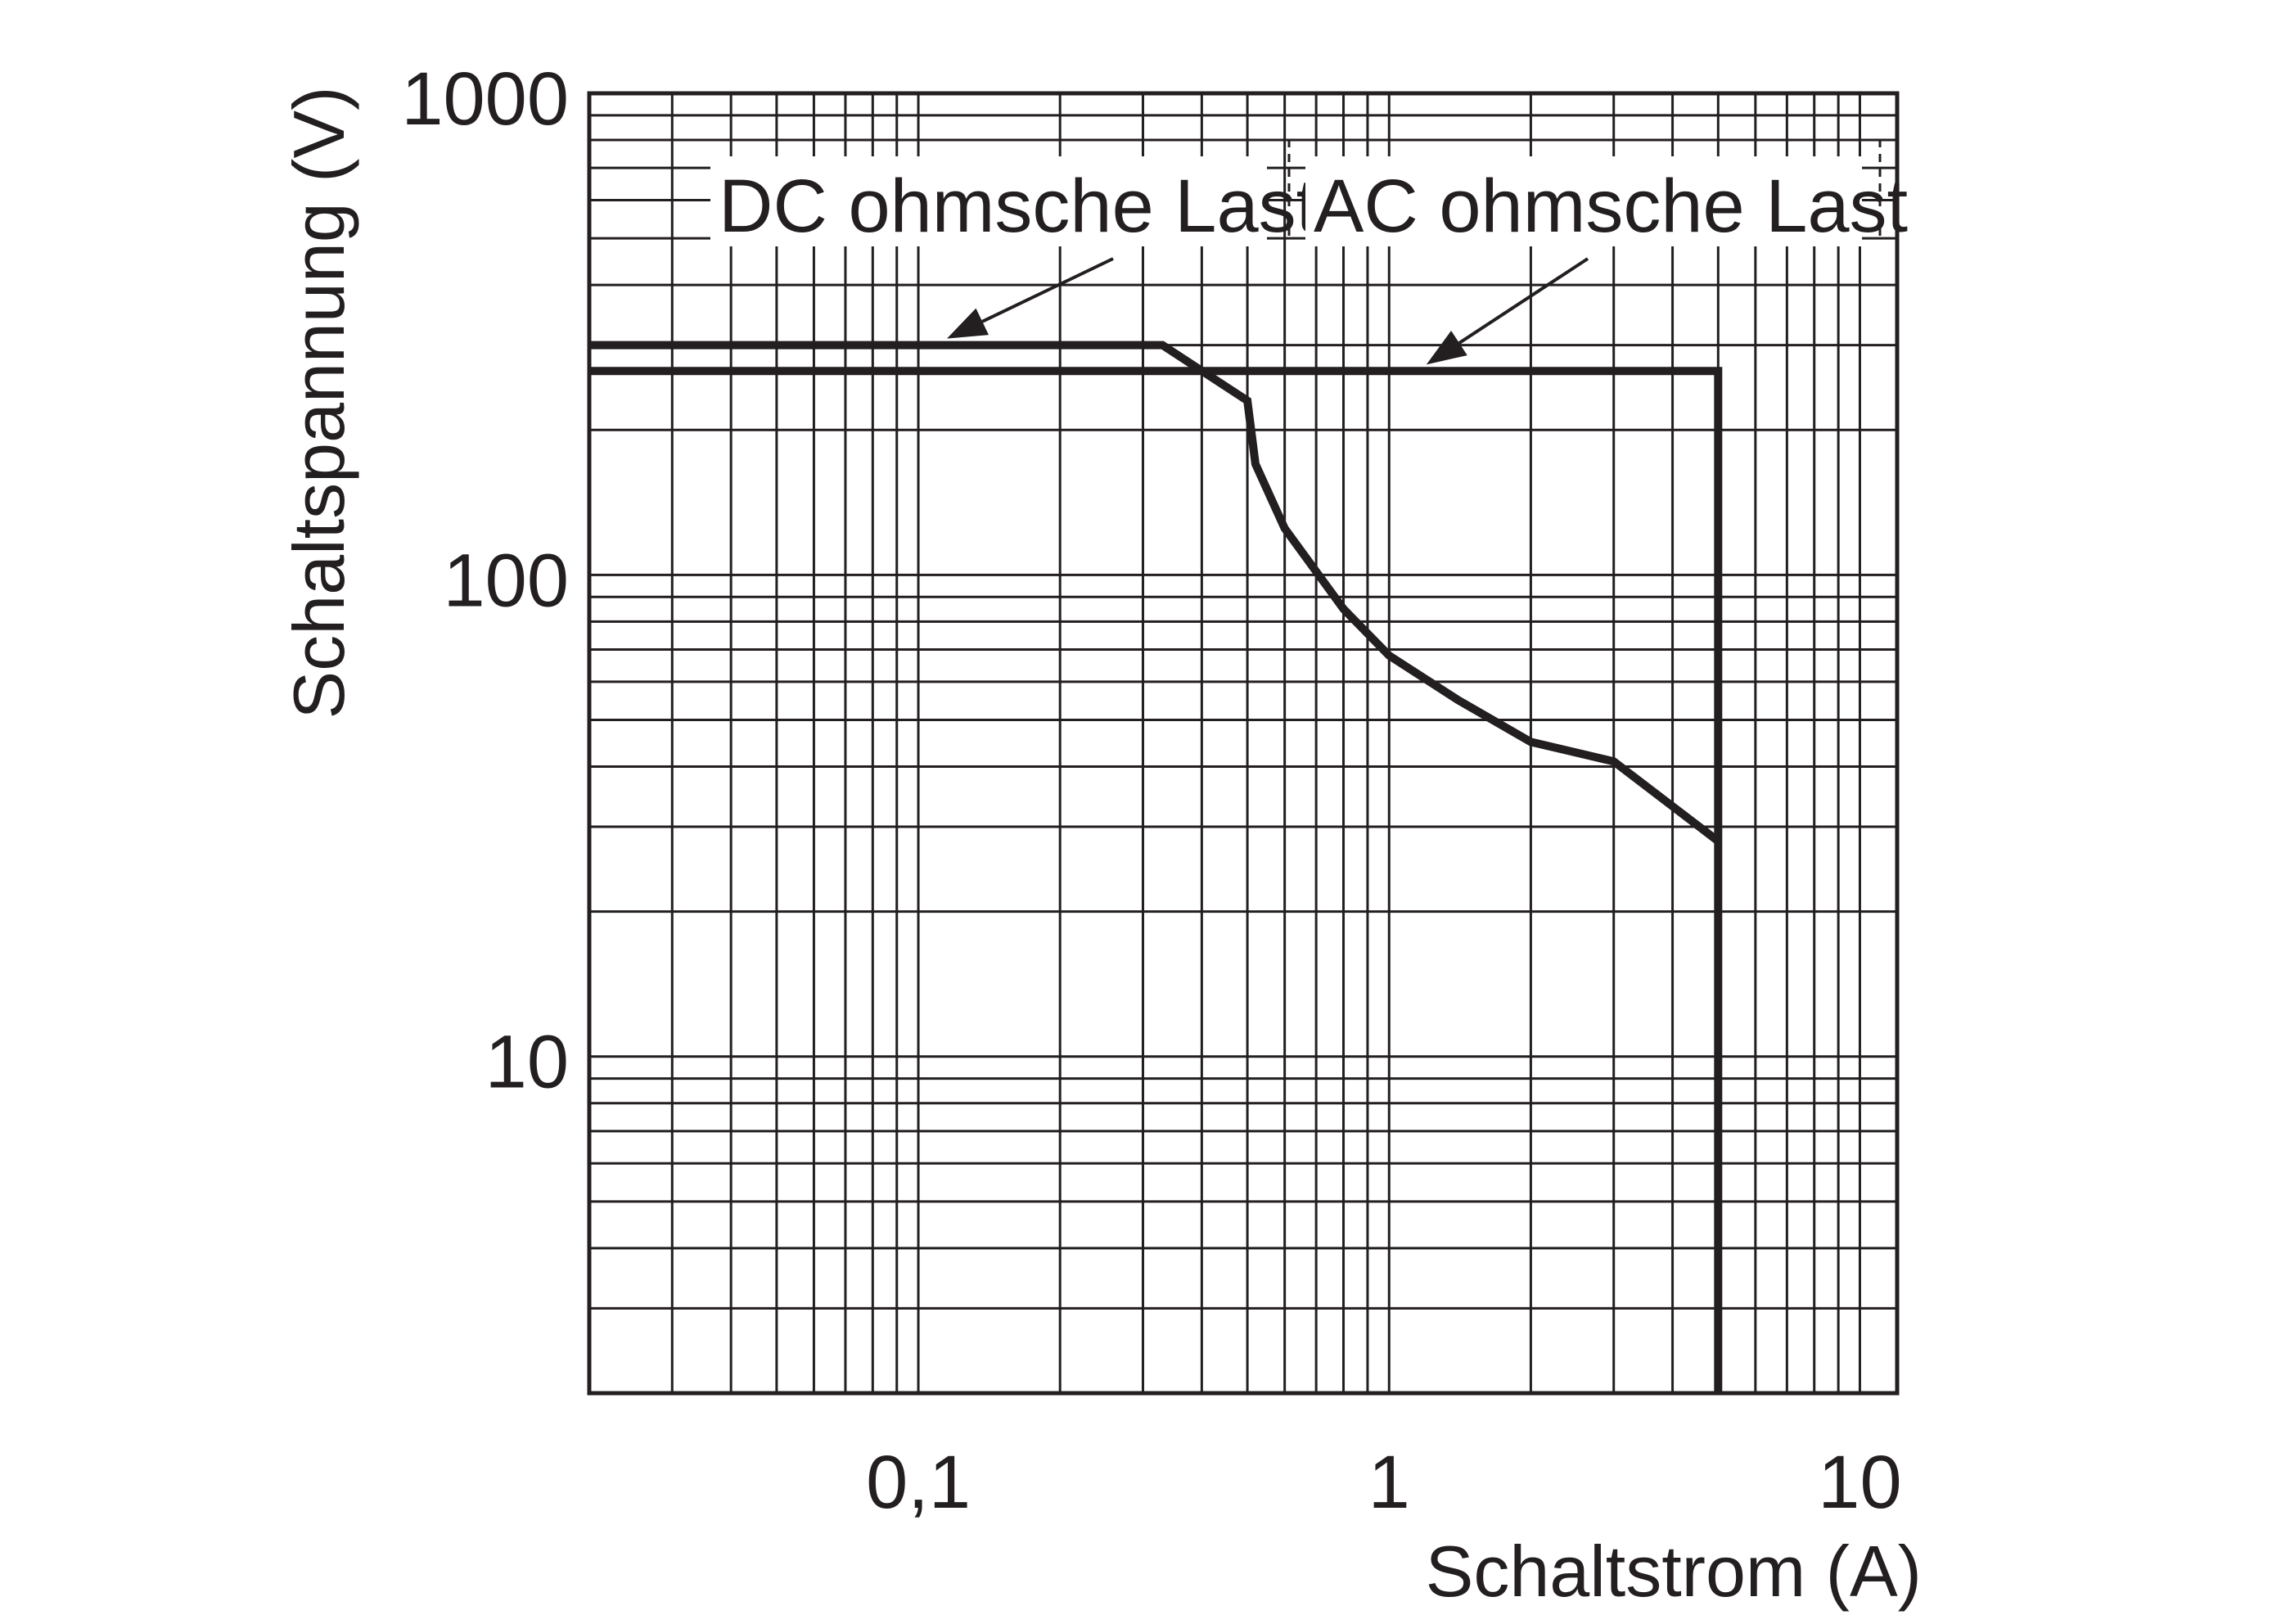 The width and height of the screenshot is (2281, 1624). I want to click on y-tick-label: 1000, so click(485, 99).